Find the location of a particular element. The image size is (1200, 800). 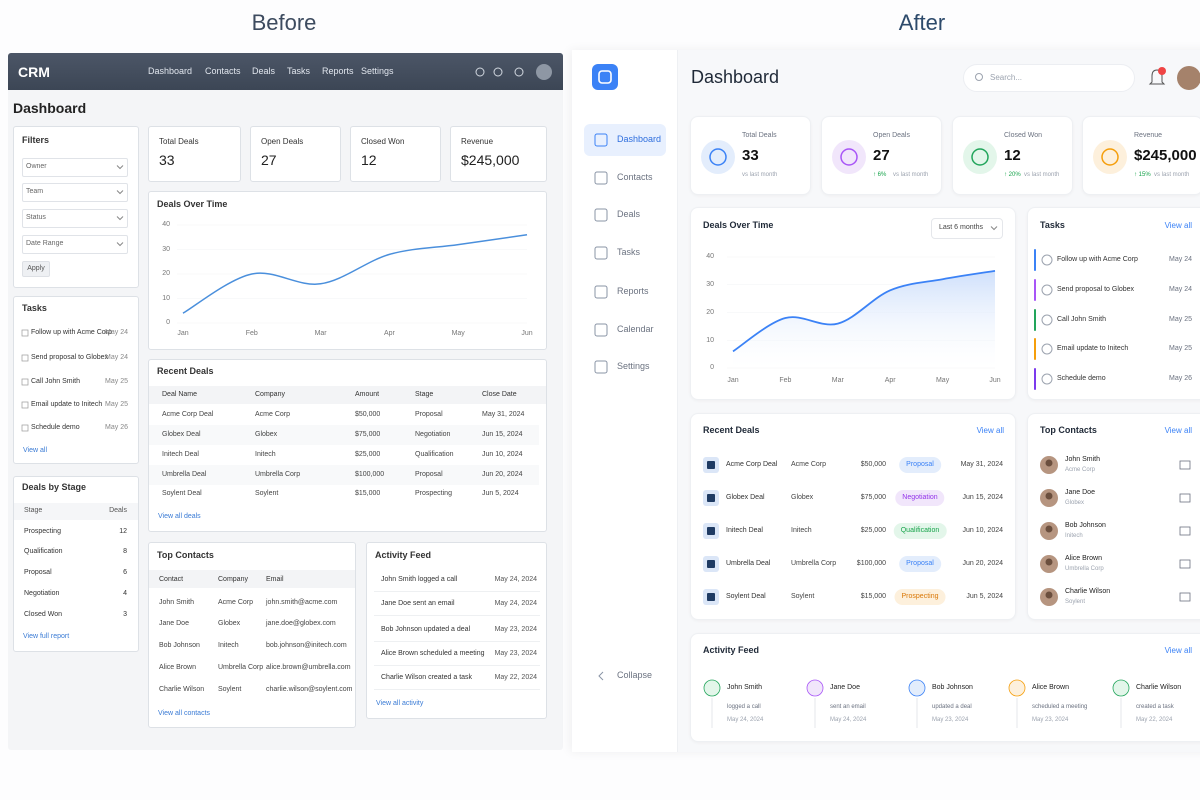

task-date: May 24 is located at coordinates (1180, 260).